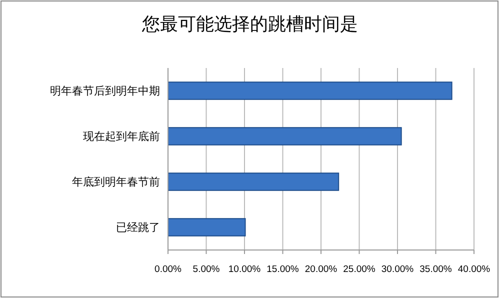  I want to click on y-tick-label: 明年春节后到明年中期, so click(105, 91).